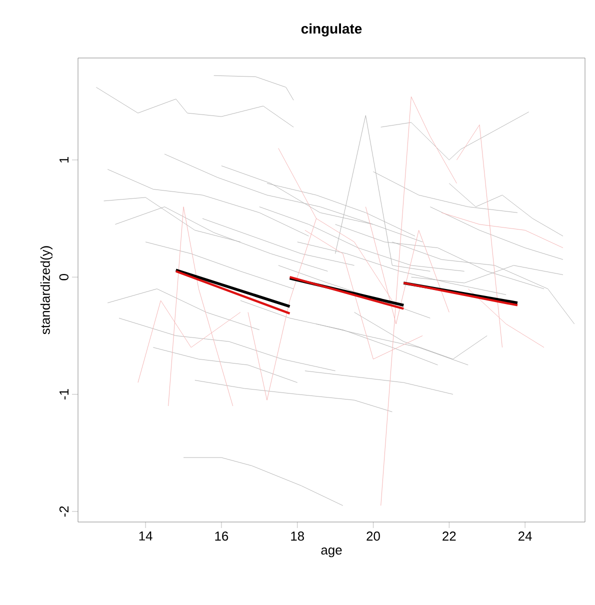  I want to click on x-tick-label: 14, so click(145, 536).